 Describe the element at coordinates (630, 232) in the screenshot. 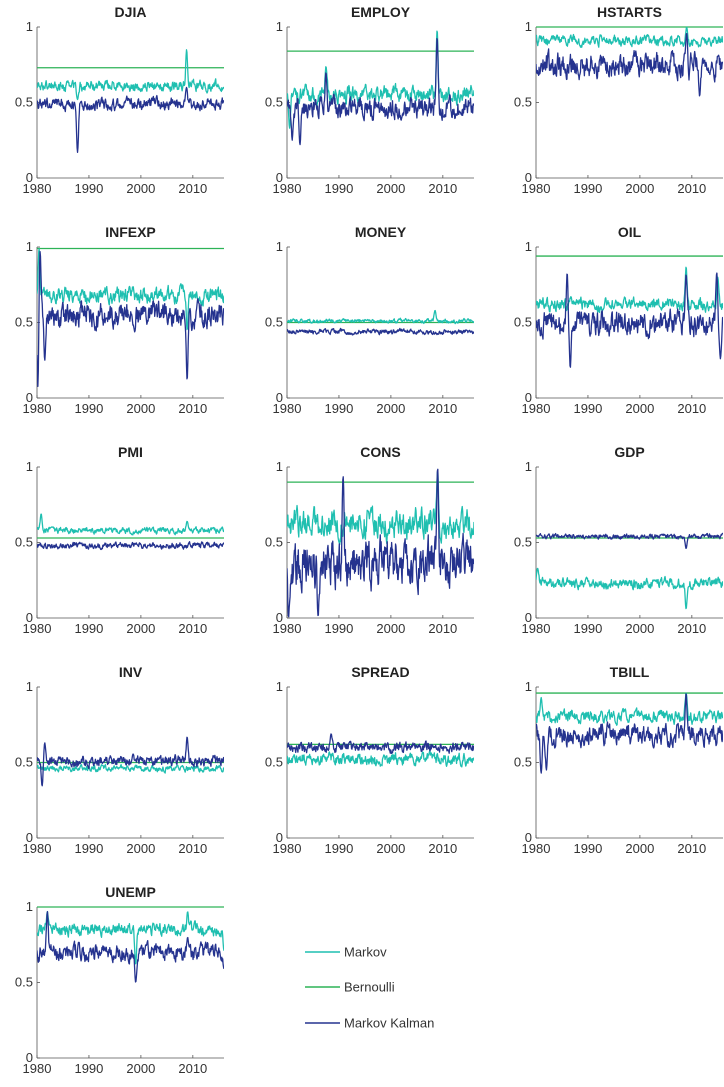

I see `panel-title: OIL` at that location.